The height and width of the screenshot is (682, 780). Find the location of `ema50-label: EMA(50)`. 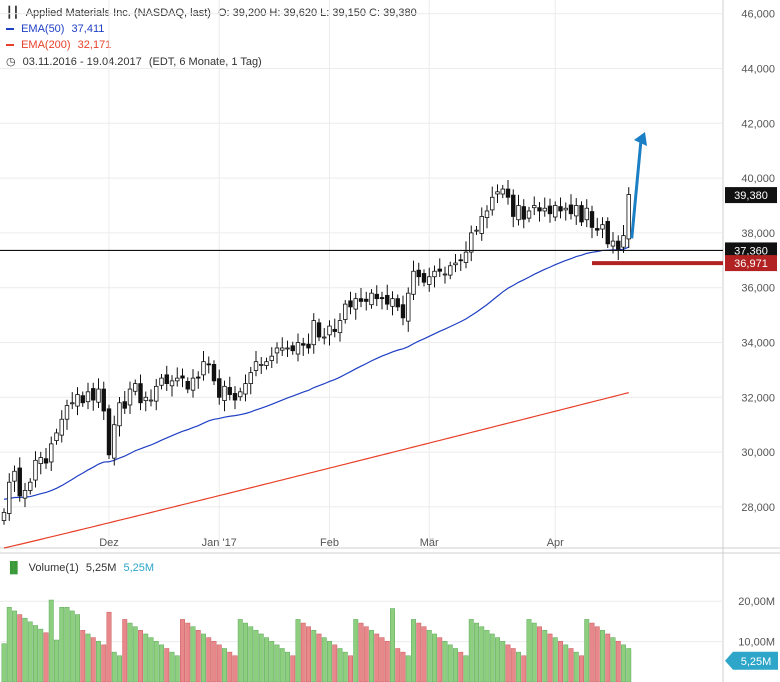

ema50-label: EMA(50) is located at coordinates (43, 29).